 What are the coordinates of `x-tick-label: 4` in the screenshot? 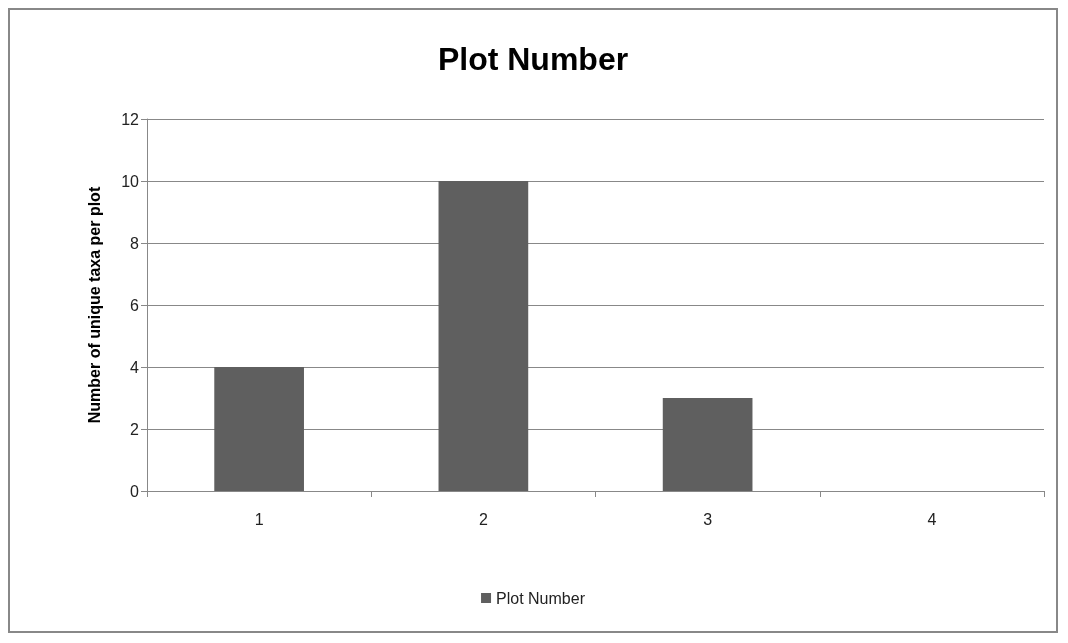 It's located at (932, 519).